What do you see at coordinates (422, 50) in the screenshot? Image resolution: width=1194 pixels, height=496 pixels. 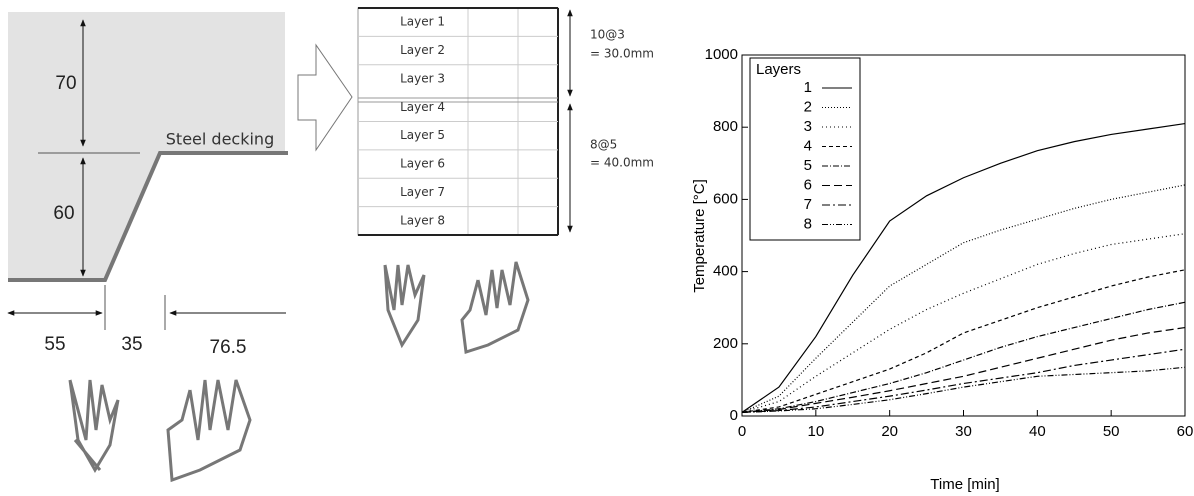 I see `layer-label: Layer 2` at bounding box center [422, 50].